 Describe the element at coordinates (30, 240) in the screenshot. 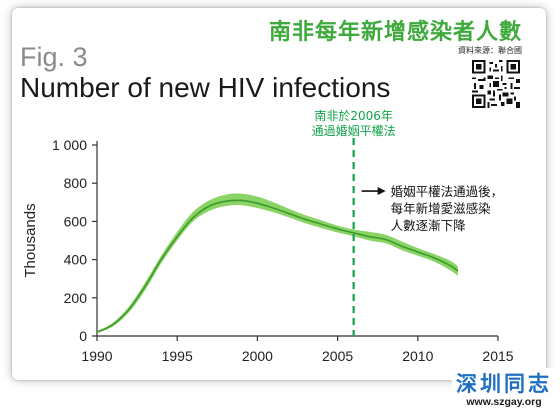

I see `y-axis-label: Thousands` at that location.